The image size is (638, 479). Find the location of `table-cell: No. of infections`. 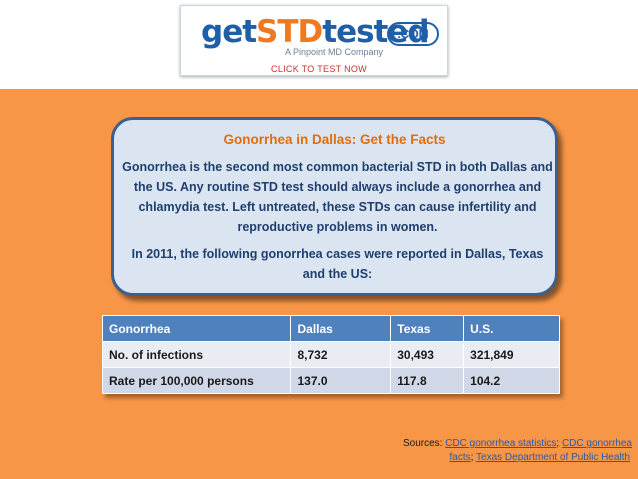

table-cell: No. of infections is located at coordinates (196, 354).